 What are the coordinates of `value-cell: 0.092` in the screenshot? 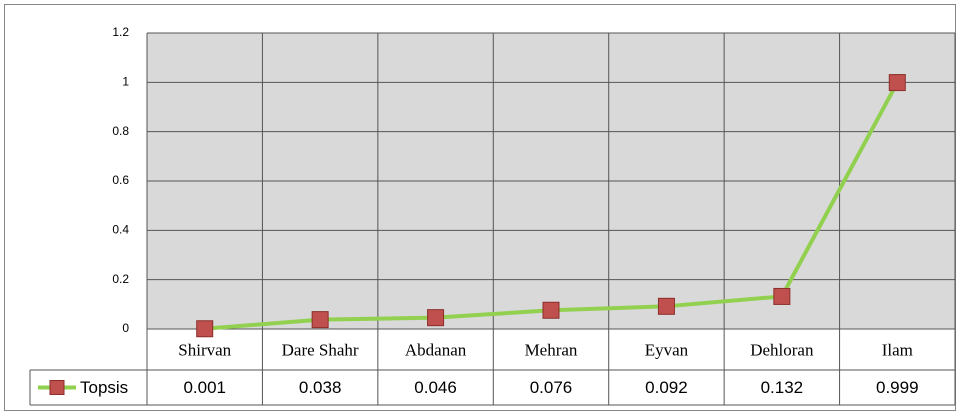 It's located at (666, 387).